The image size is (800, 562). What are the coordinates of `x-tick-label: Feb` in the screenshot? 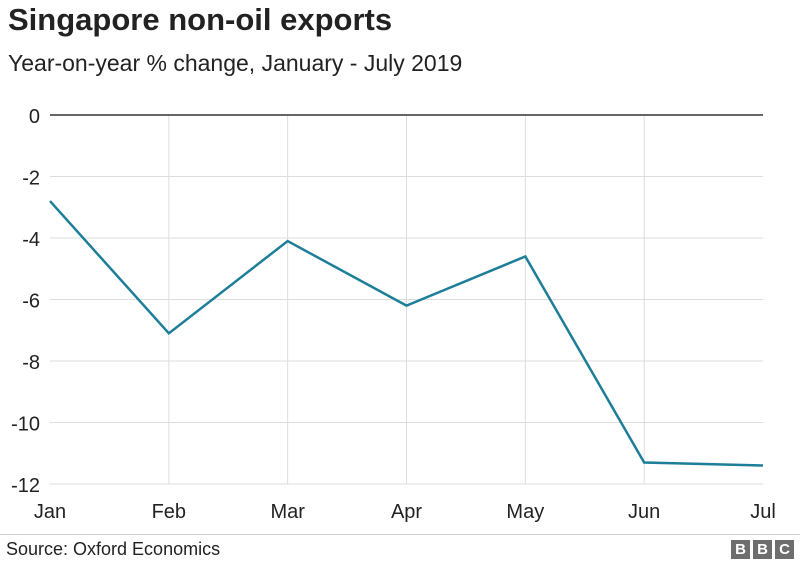 It's located at (169, 512).